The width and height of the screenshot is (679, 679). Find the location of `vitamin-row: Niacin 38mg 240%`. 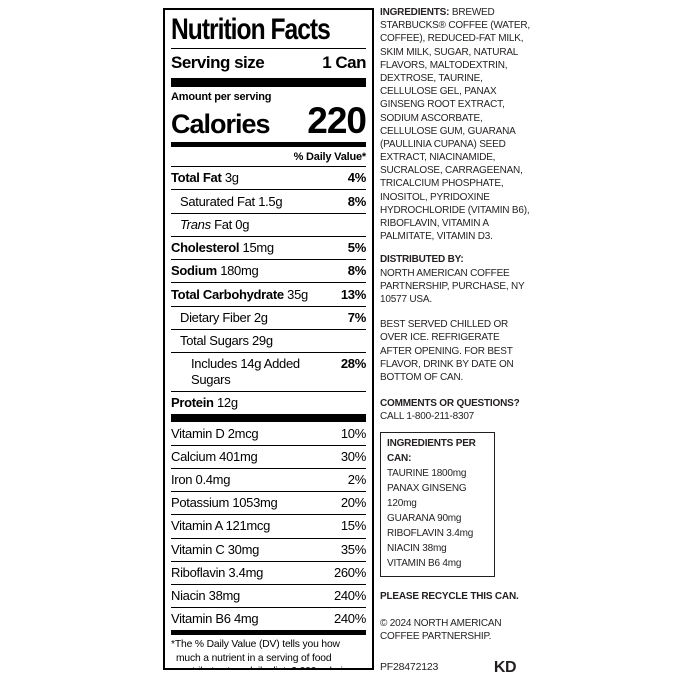

vitamin-row: Niacin 38mg 240% is located at coordinates (268, 595).